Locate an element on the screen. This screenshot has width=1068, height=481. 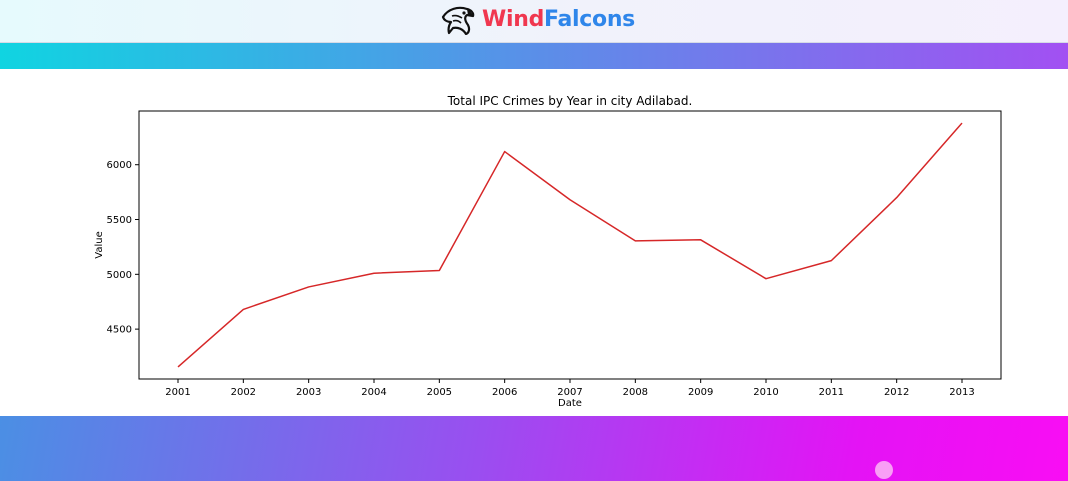
x-tick-label: 2002 is located at coordinates (243, 392).